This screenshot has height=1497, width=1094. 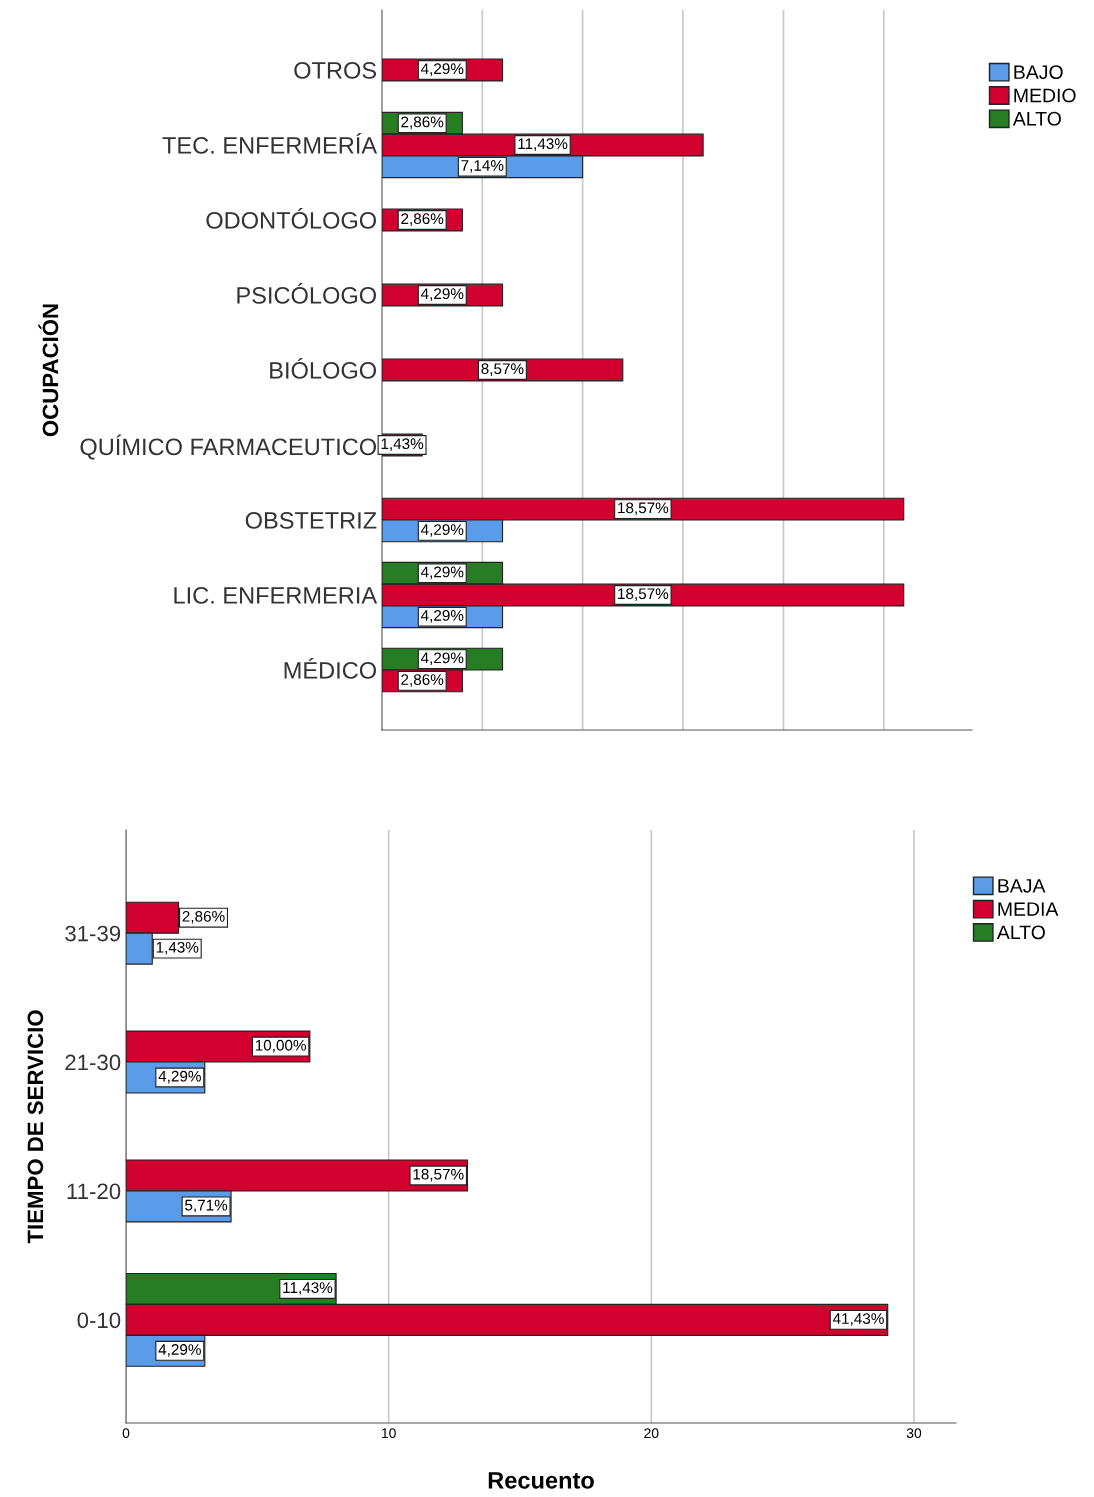 I want to click on y-axis-title: TIEMPO DE SERVICIO, so click(x=35, y=1127).